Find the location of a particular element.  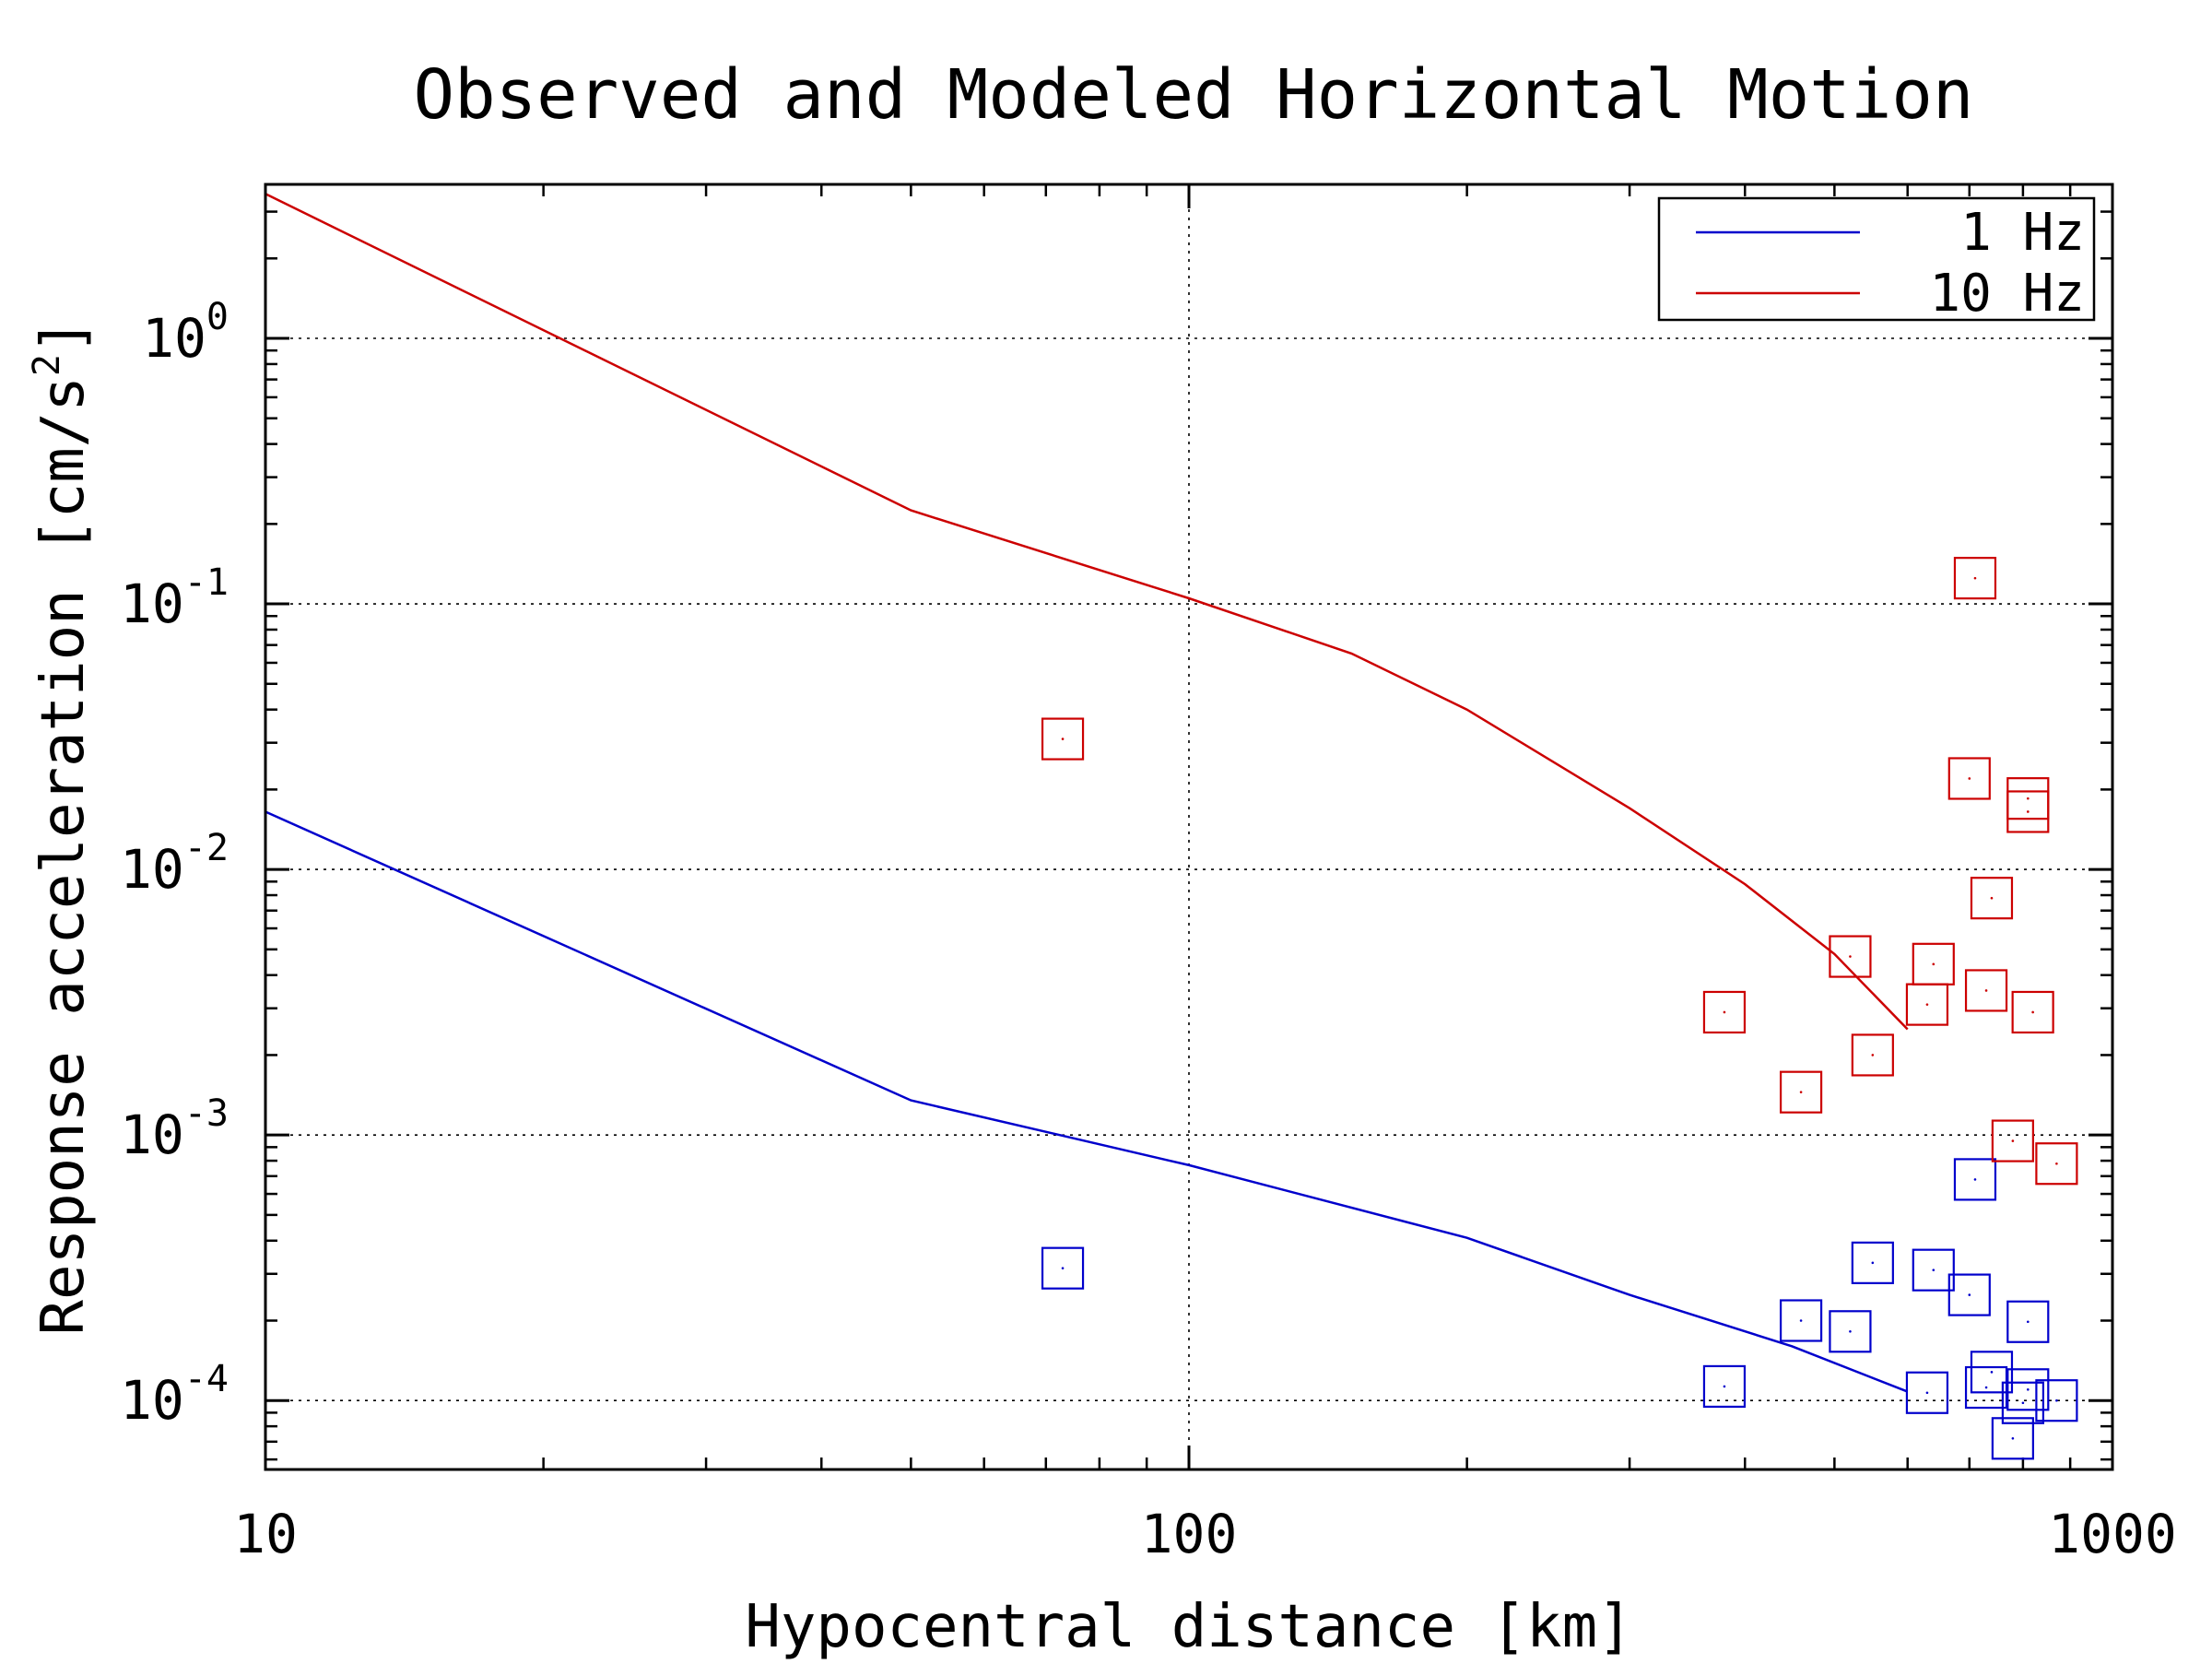

y-tick-label: 10⁻³ is located at coordinates (174, 1129).